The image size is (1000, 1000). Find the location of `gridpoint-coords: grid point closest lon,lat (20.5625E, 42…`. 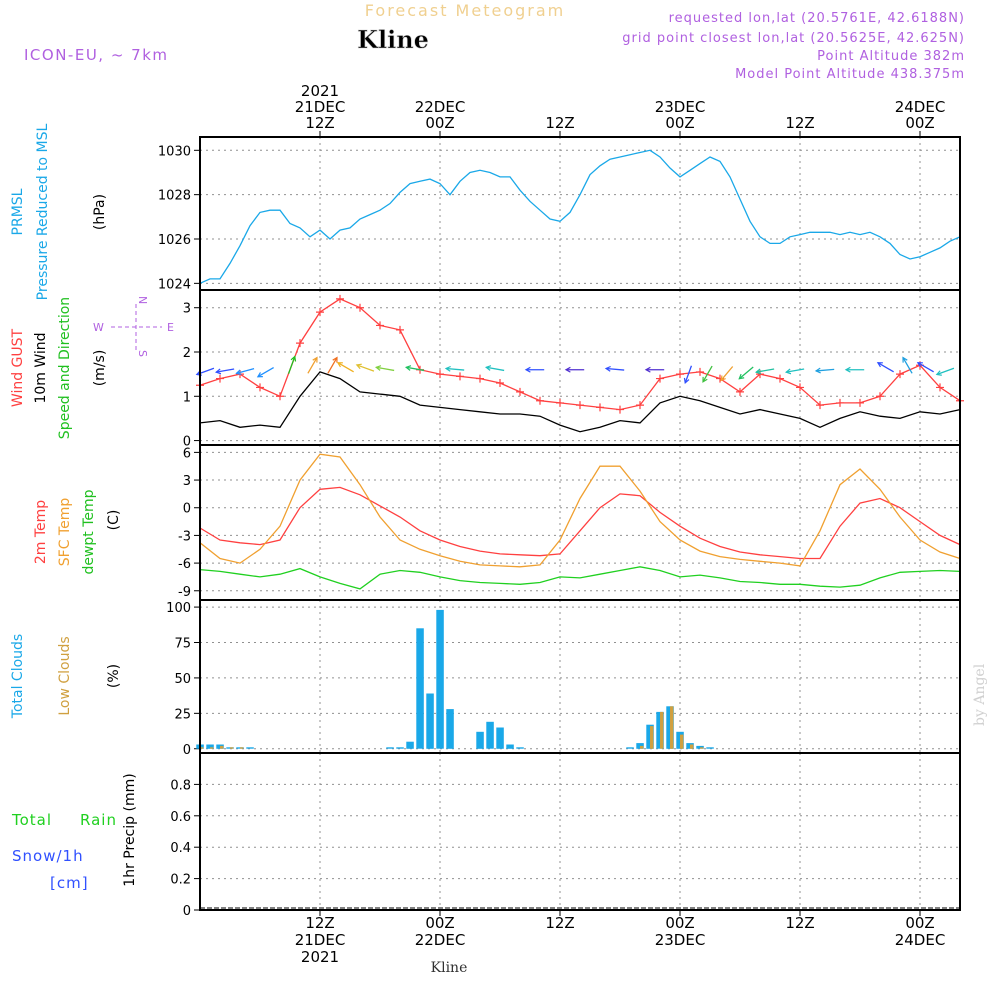

gridpoint-coords: grid point closest lon,lat (20.5625E, 42… is located at coordinates (793, 38).